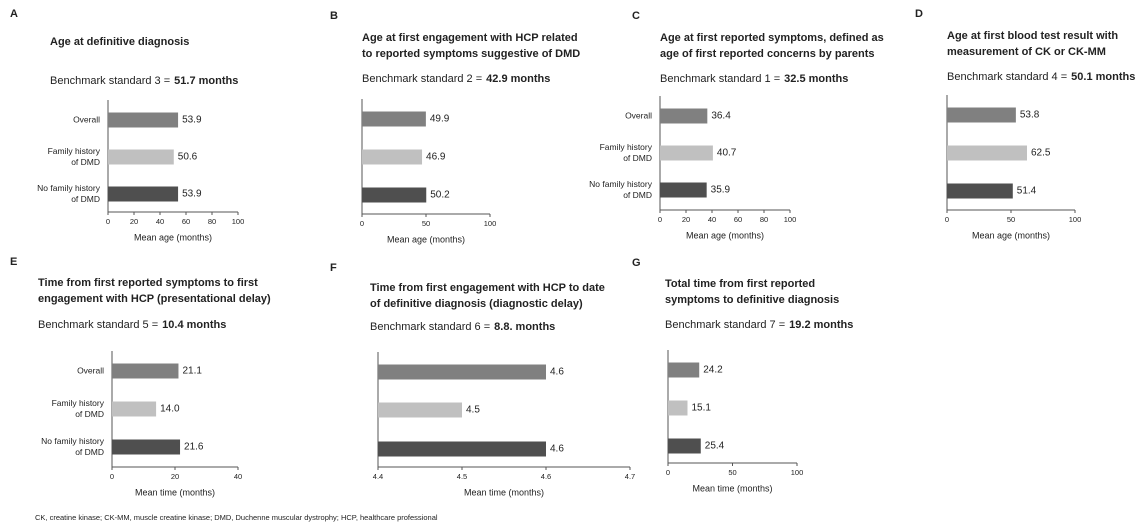 Image resolution: width=1148 pixels, height=526 pixels. What do you see at coordinates (701, 408) in the screenshot?
I see `value-label: 15.1` at bounding box center [701, 408].